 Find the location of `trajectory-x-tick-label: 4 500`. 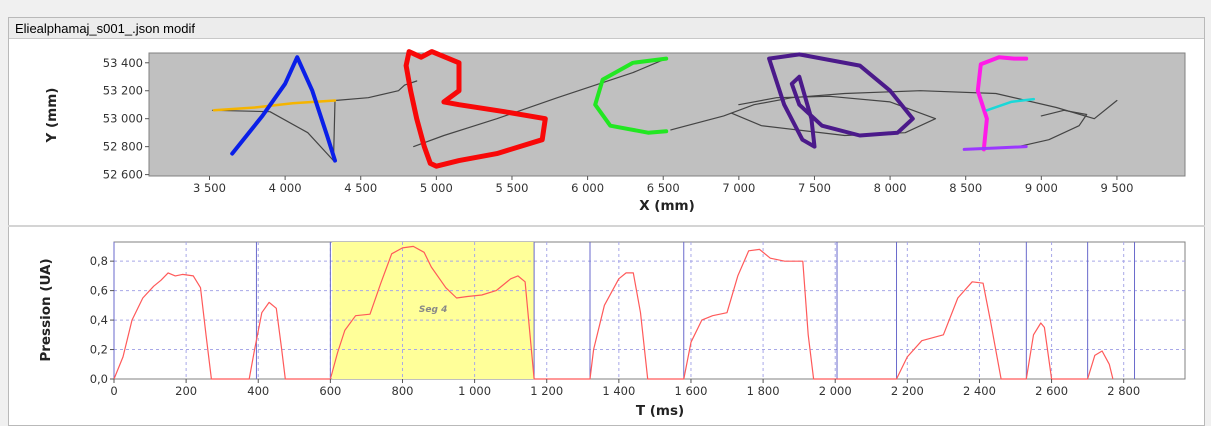

trajectory-x-tick-label: 4 500 is located at coordinates (360, 188).